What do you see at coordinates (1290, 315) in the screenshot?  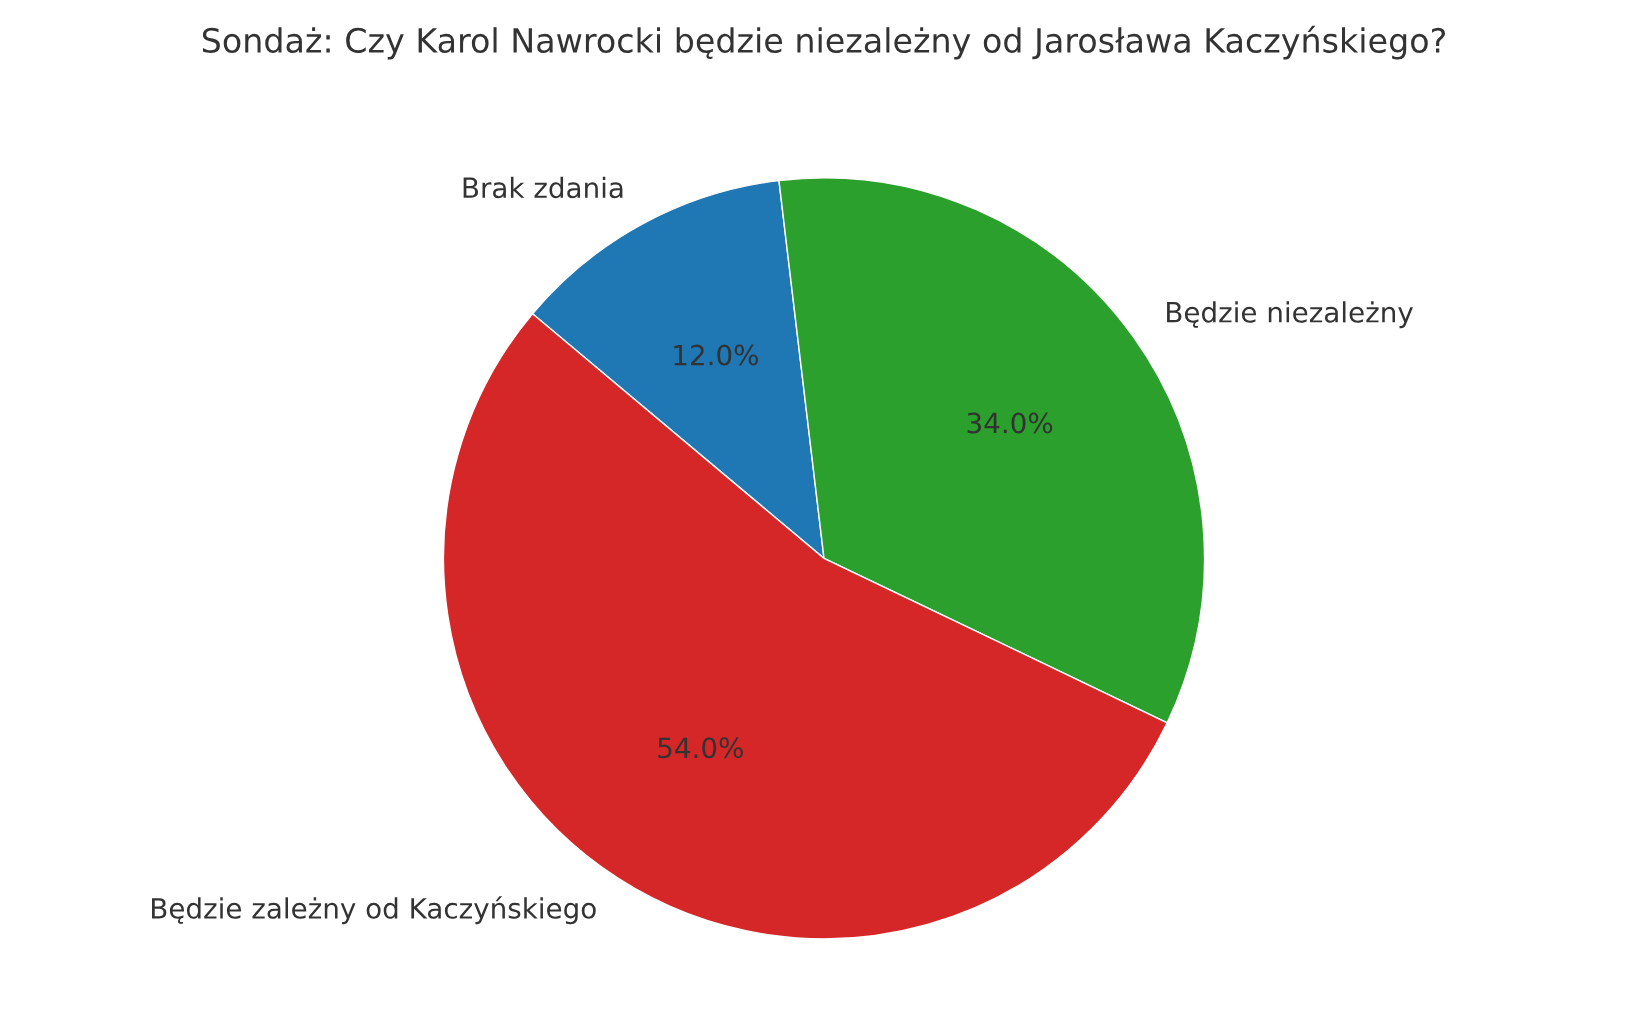 I see `slice-label: Będzie niezależny` at bounding box center [1290, 315].